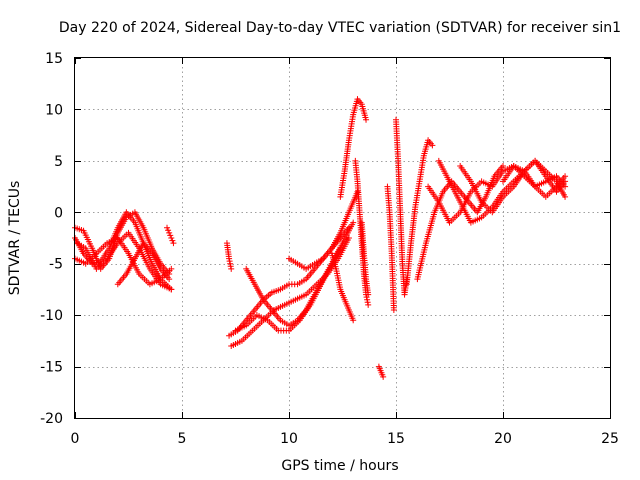 The image size is (640, 480). I want to click on y-tick-label: -5, so click(56, 265).